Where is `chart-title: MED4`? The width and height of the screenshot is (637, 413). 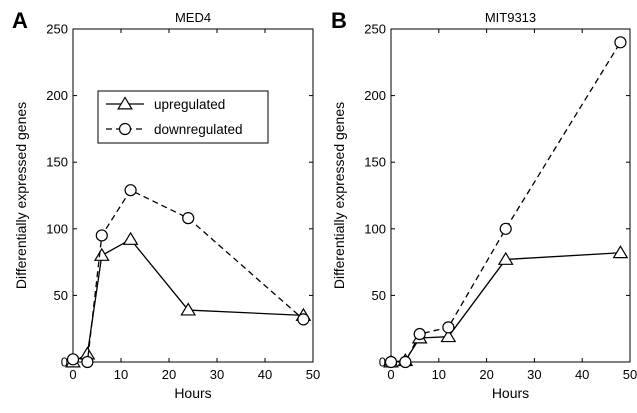 chart-title: MED4 is located at coordinates (193, 17).